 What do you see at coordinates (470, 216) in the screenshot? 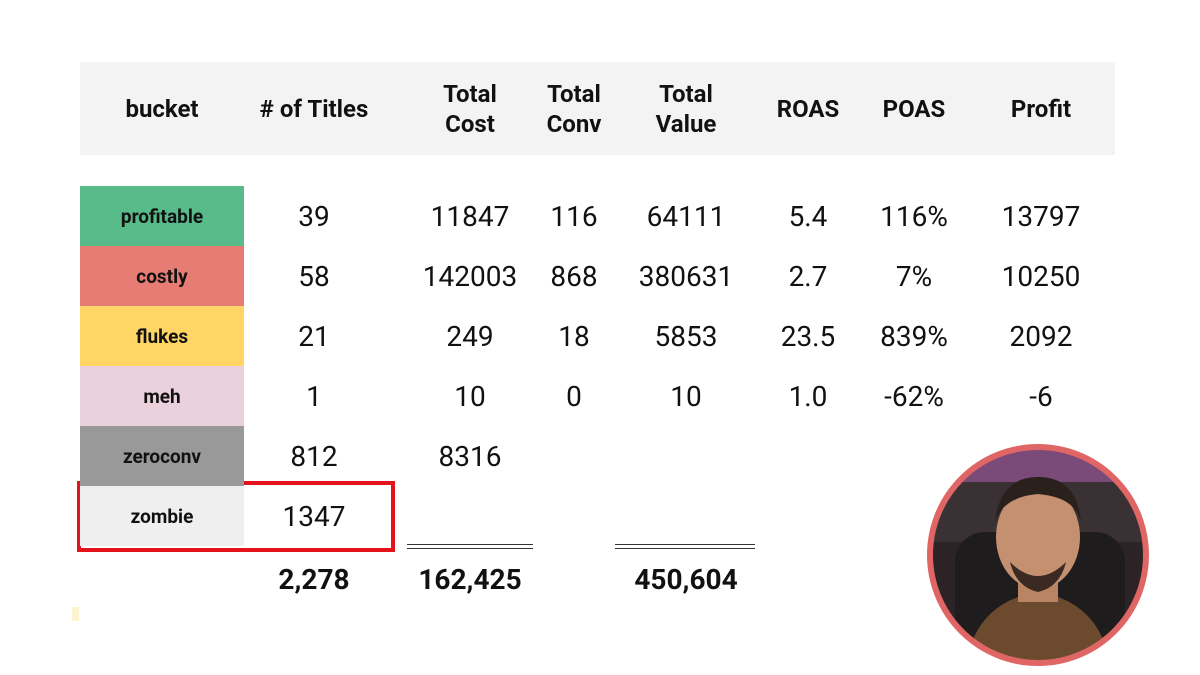
I see `data-cell: 11847` at bounding box center [470, 216].